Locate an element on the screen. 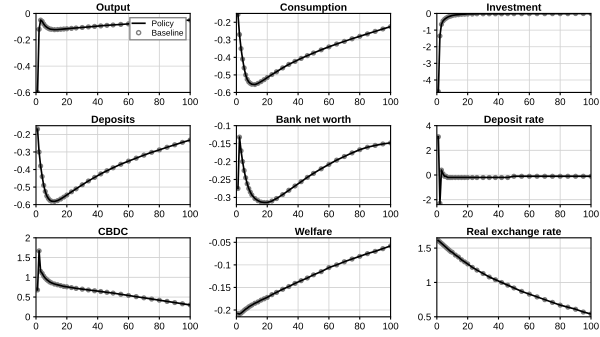  chart-title: Investment is located at coordinates (514, 7).